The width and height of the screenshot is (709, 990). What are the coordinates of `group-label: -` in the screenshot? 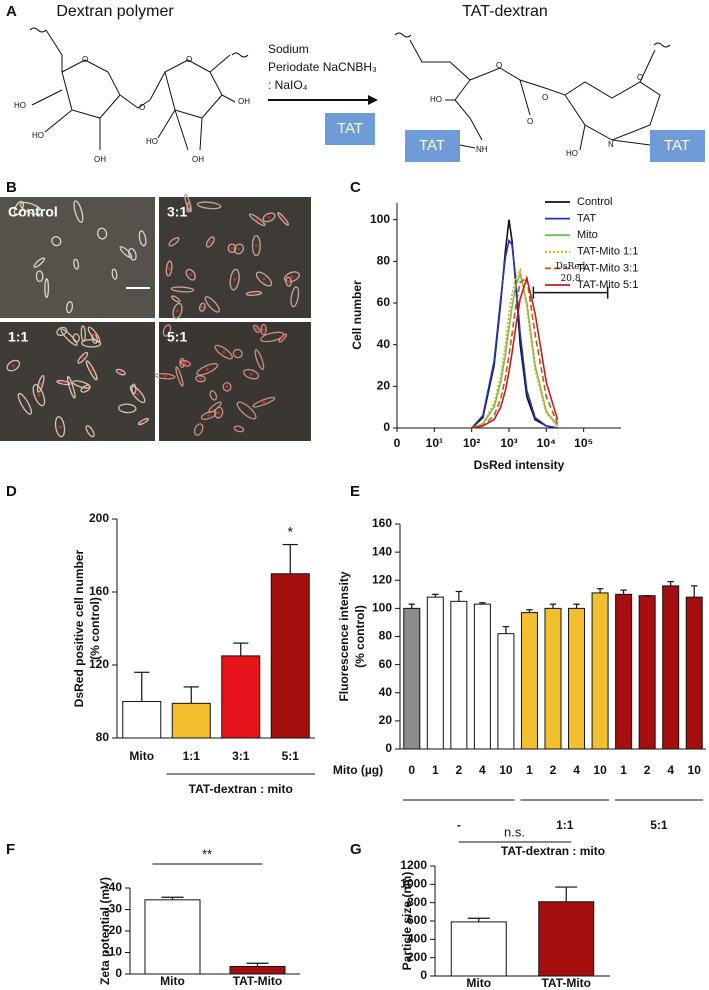 It's located at (459, 825).